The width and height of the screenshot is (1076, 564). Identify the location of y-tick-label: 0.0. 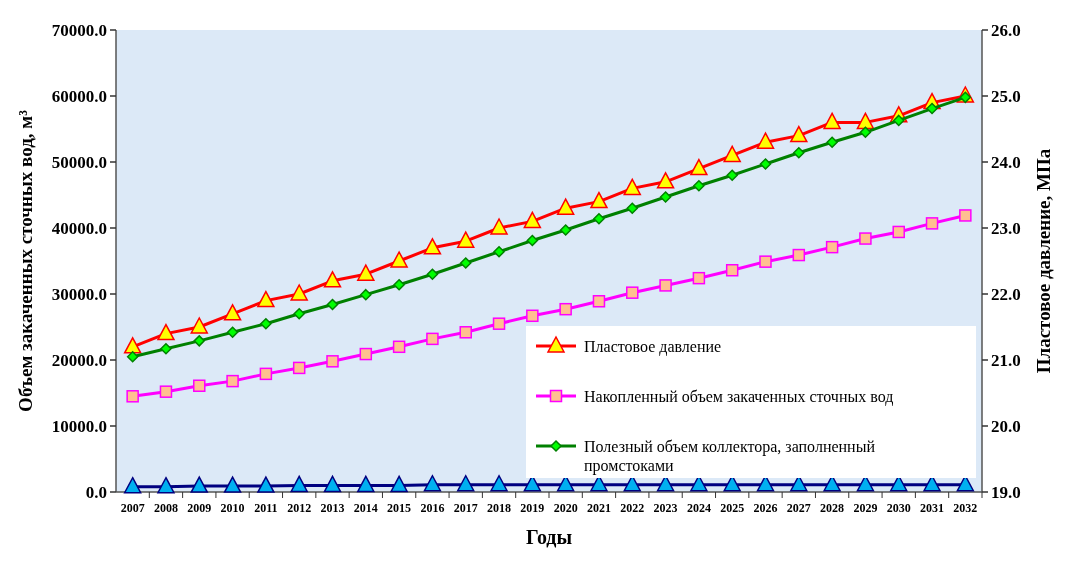
(96, 492).